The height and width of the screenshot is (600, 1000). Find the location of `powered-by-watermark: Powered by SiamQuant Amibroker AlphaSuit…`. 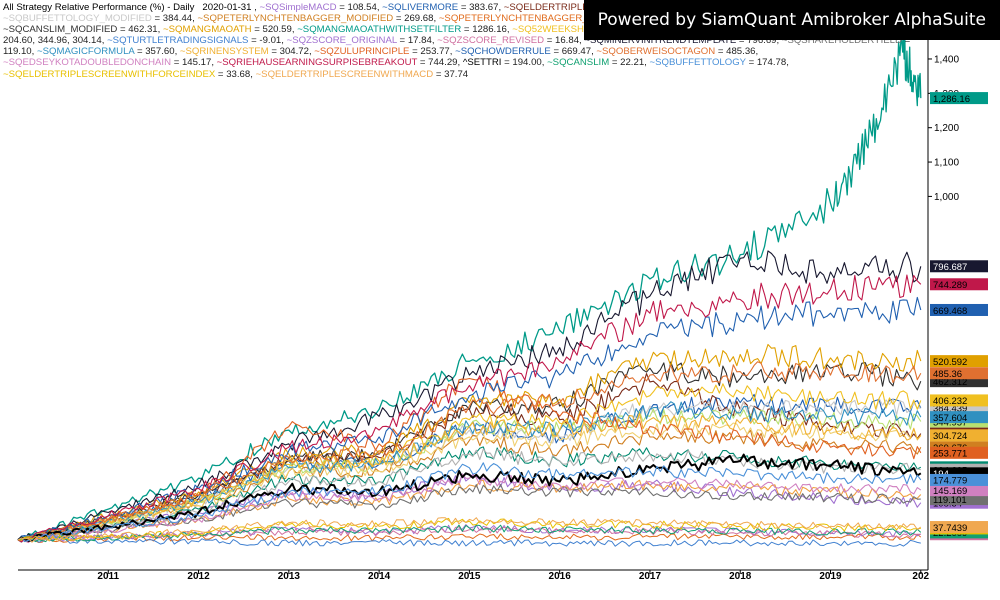

powered-by-watermark: Powered by SiamQuant Amibroker AlphaSuit… is located at coordinates (791, 20).